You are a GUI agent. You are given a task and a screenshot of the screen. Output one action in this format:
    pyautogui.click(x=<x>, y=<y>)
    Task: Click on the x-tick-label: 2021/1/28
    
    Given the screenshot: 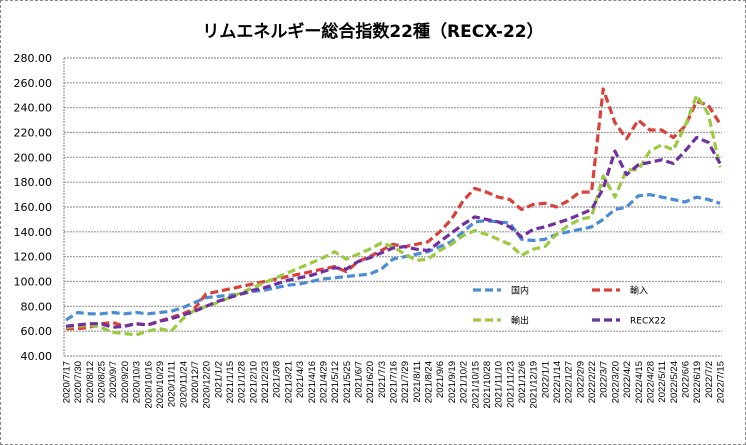 What is the action you would take?
    pyautogui.click(x=242, y=382)
    